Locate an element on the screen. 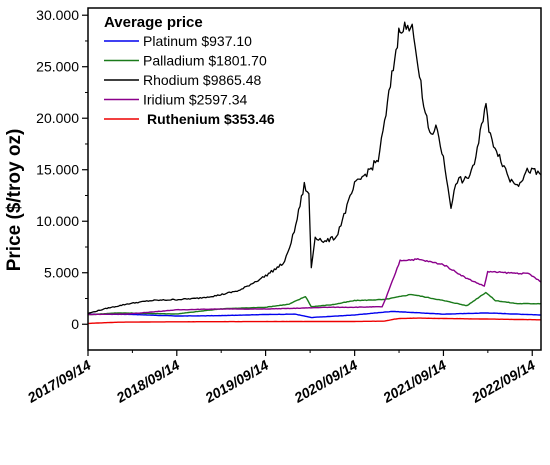 This screenshot has width=550, height=465. legend-entry: Platinum $937.10 is located at coordinates (197, 41).